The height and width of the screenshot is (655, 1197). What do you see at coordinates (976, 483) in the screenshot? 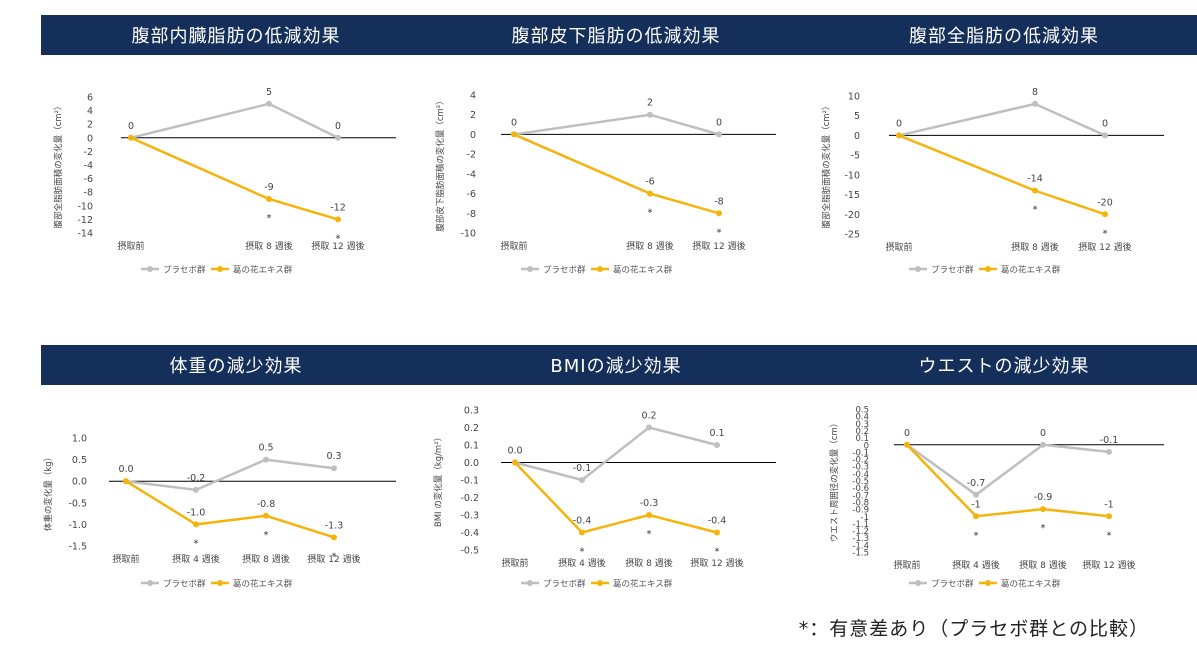
I see `data-label: -0.7` at bounding box center [976, 483].